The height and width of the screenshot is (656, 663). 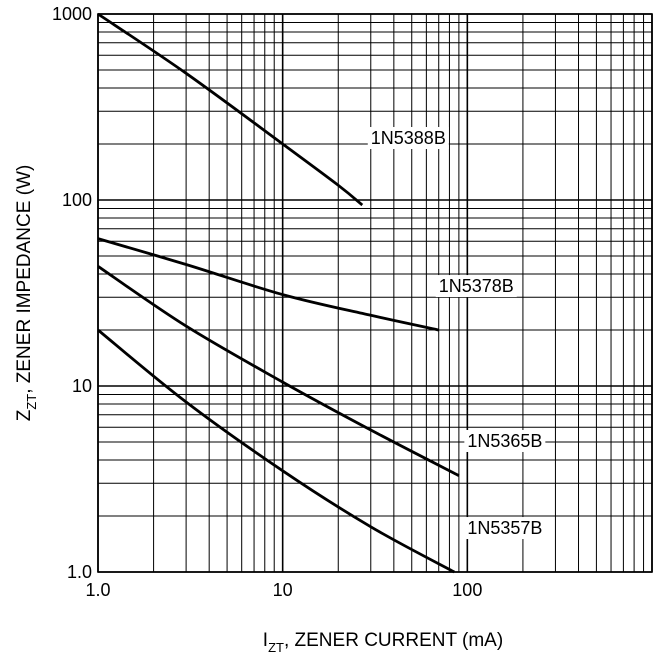 What do you see at coordinates (31, 402) in the screenshot?
I see `y-axis-title-subscript: ZT` at bounding box center [31, 402].